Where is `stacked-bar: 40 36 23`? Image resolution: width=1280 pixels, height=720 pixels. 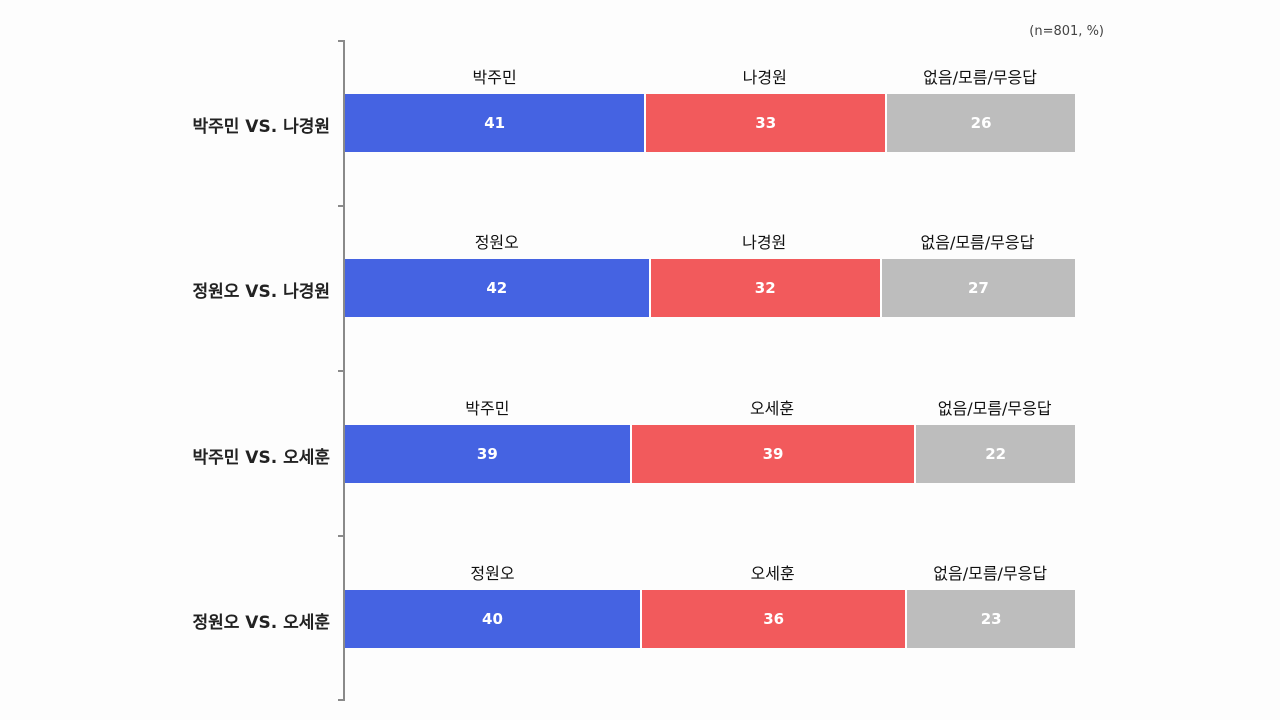
stacked-bar: 40 36 23 is located at coordinates (710, 619).